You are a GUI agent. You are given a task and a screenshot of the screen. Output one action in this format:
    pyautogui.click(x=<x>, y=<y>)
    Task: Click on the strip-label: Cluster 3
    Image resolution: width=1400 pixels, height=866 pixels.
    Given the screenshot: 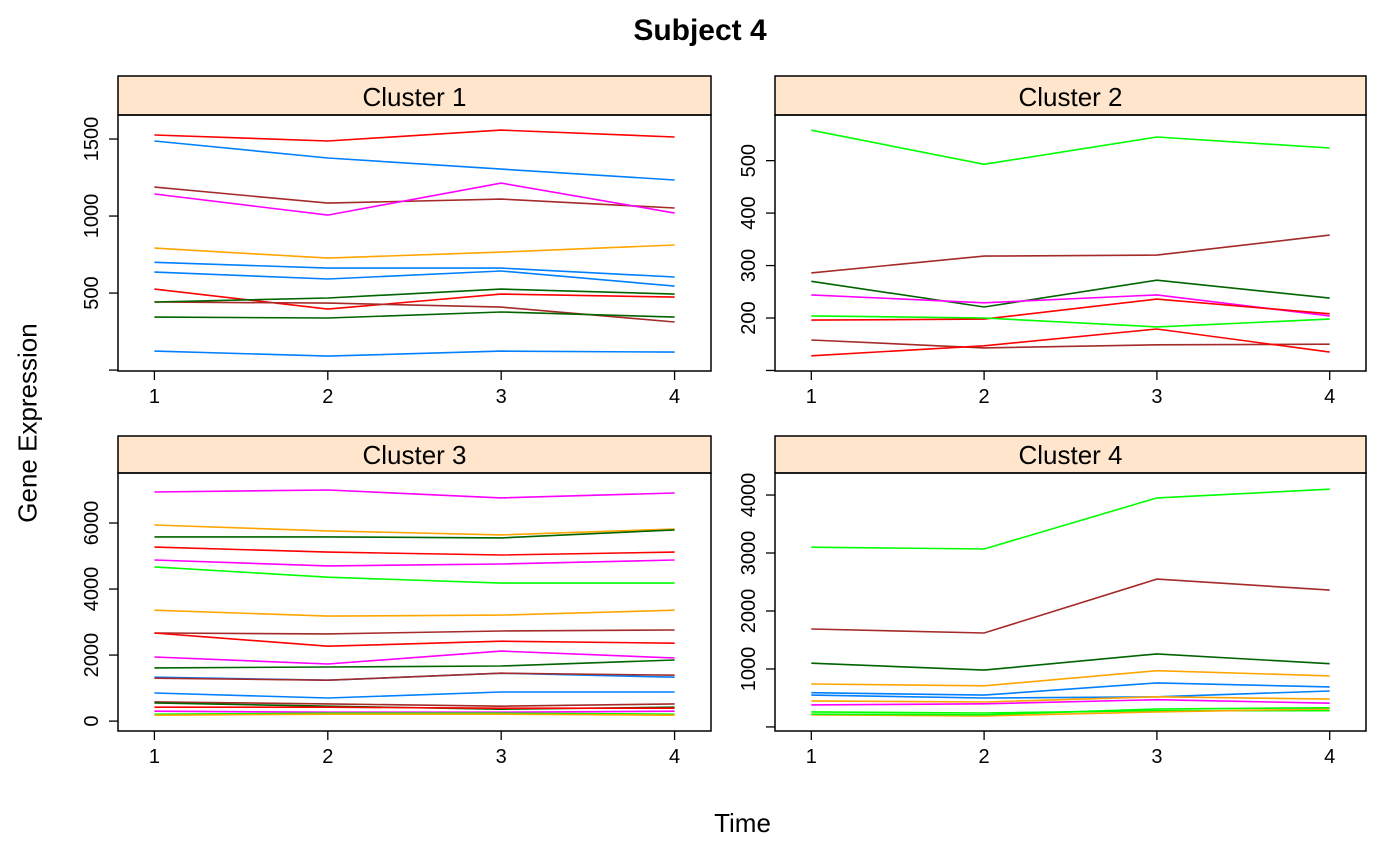 What is the action you would take?
    pyautogui.click(x=414, y=455)
    